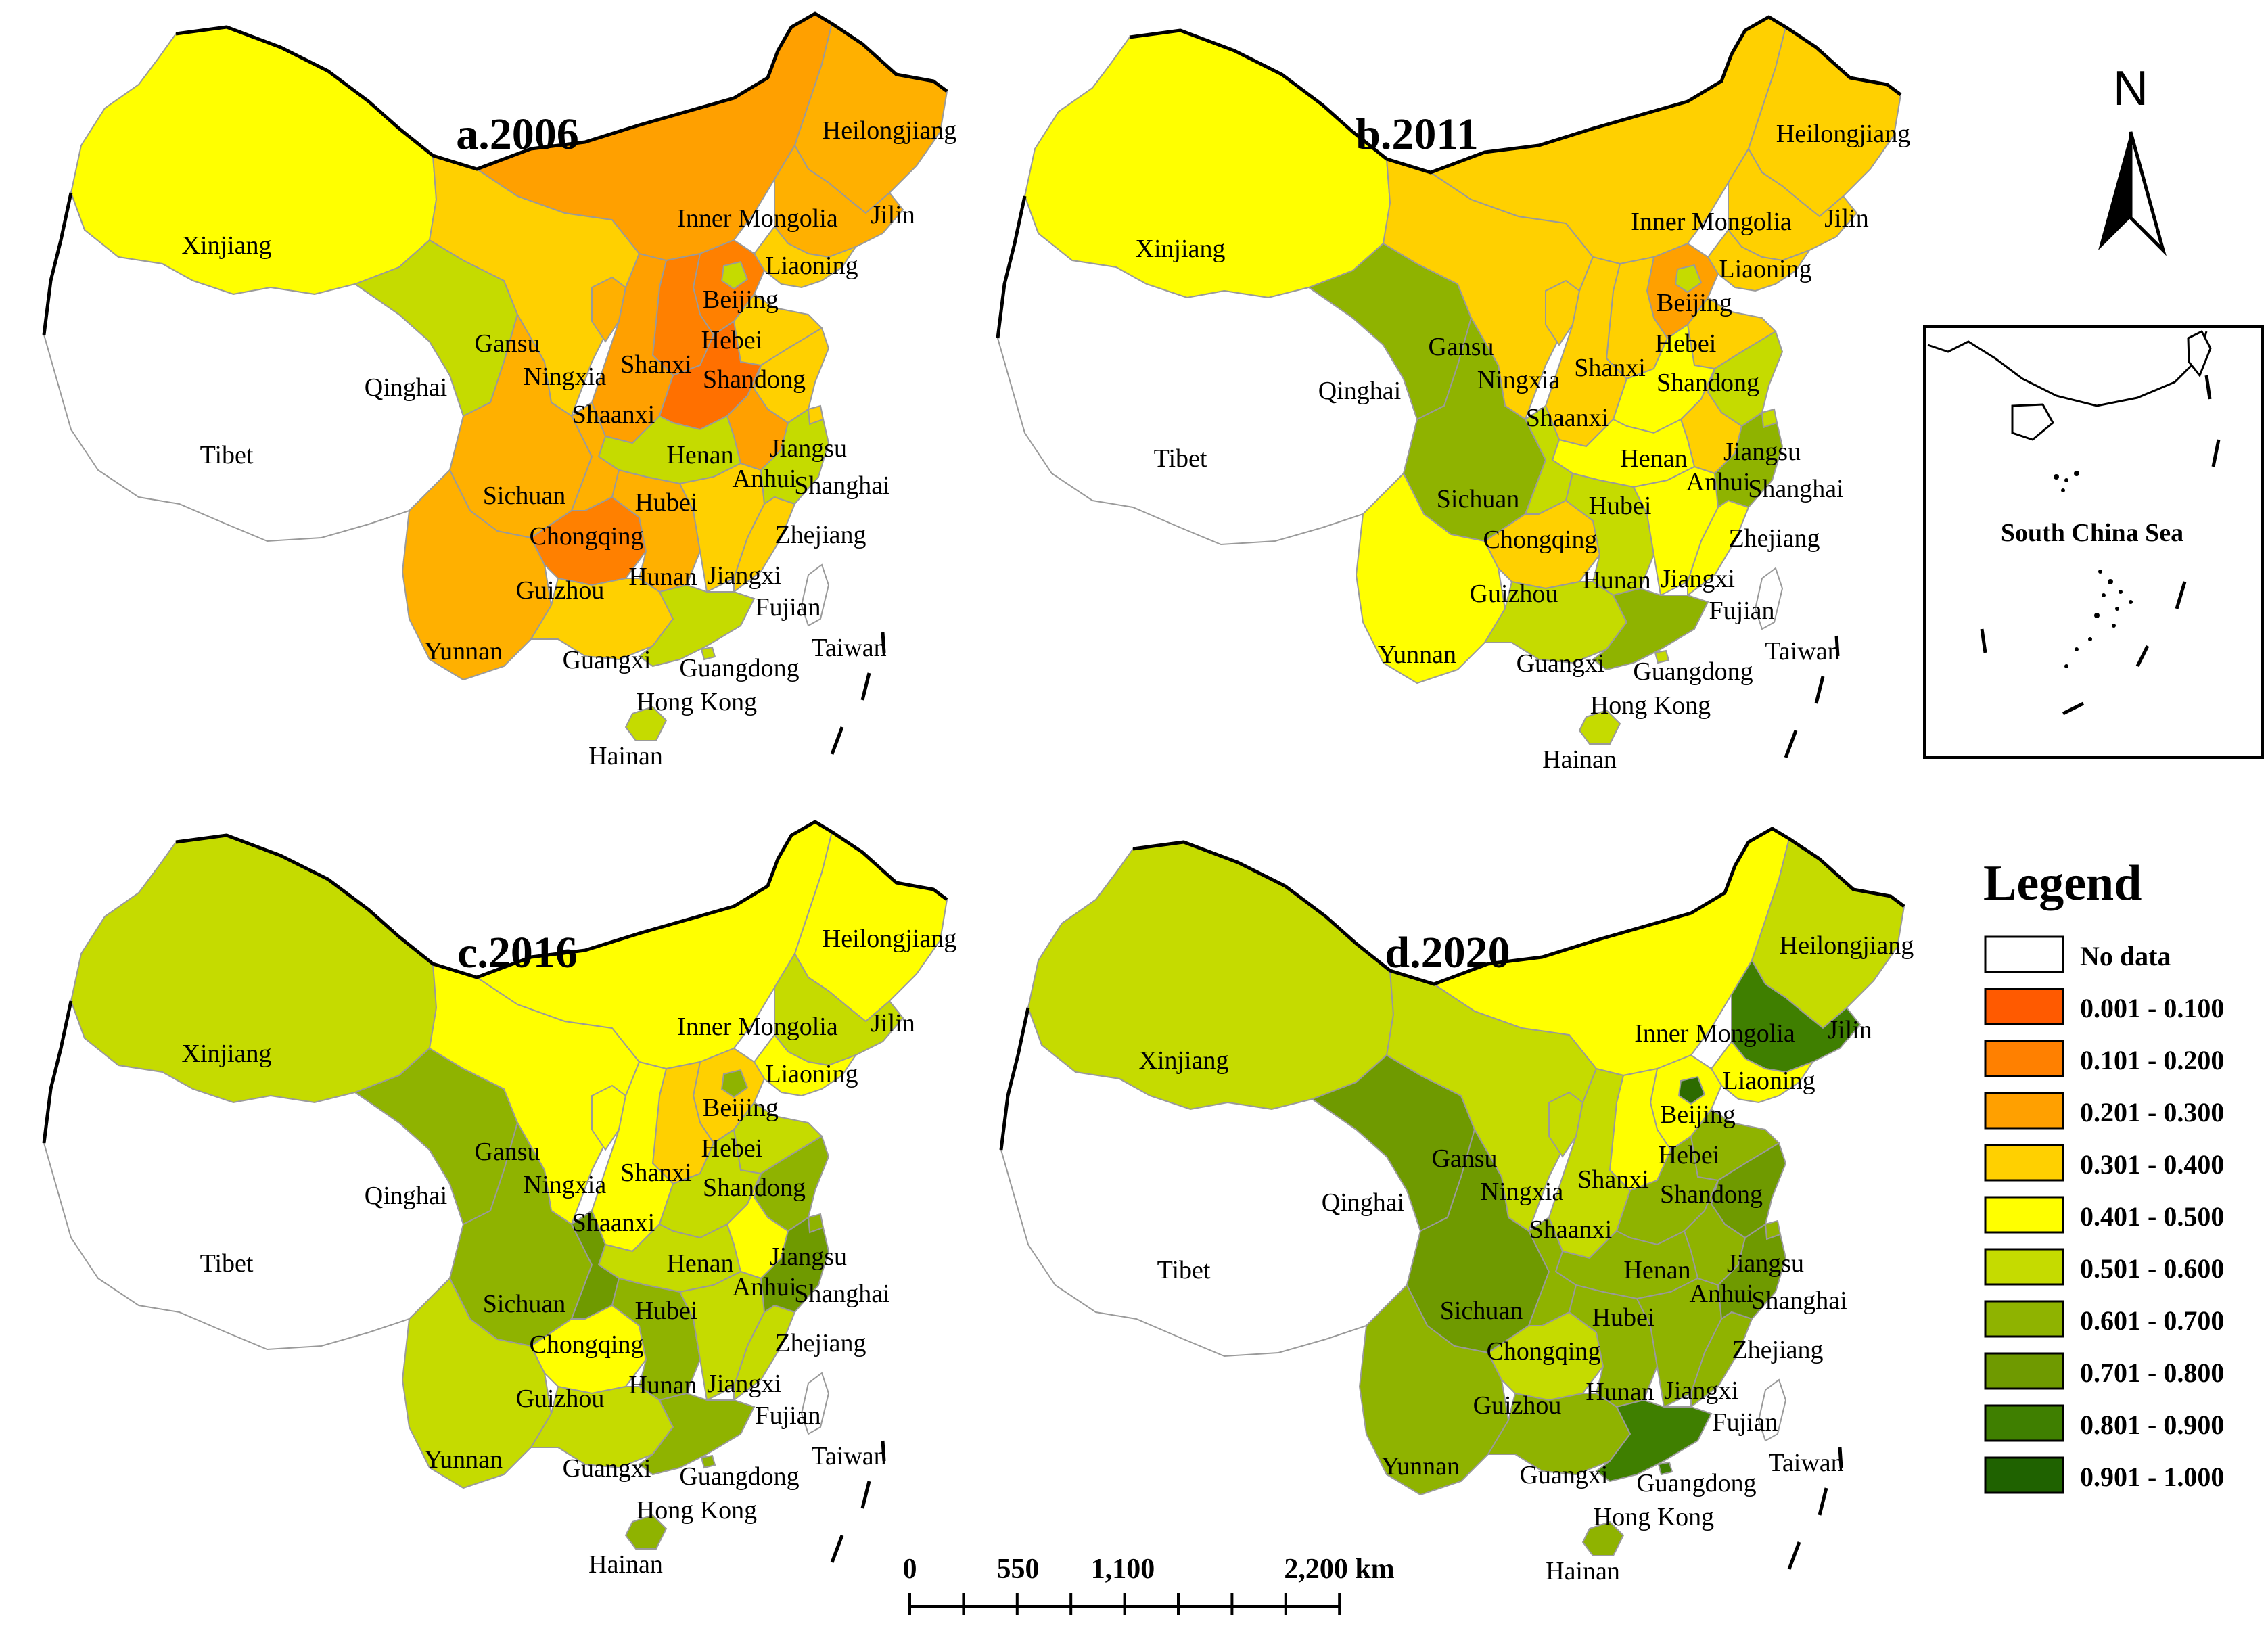 The image size is (2268, 1626). What do you see at coordinates (613, 1223) in the screenshot?
I see `label-shaanxi: Shaanxi` at bounding box center [613, 1223].